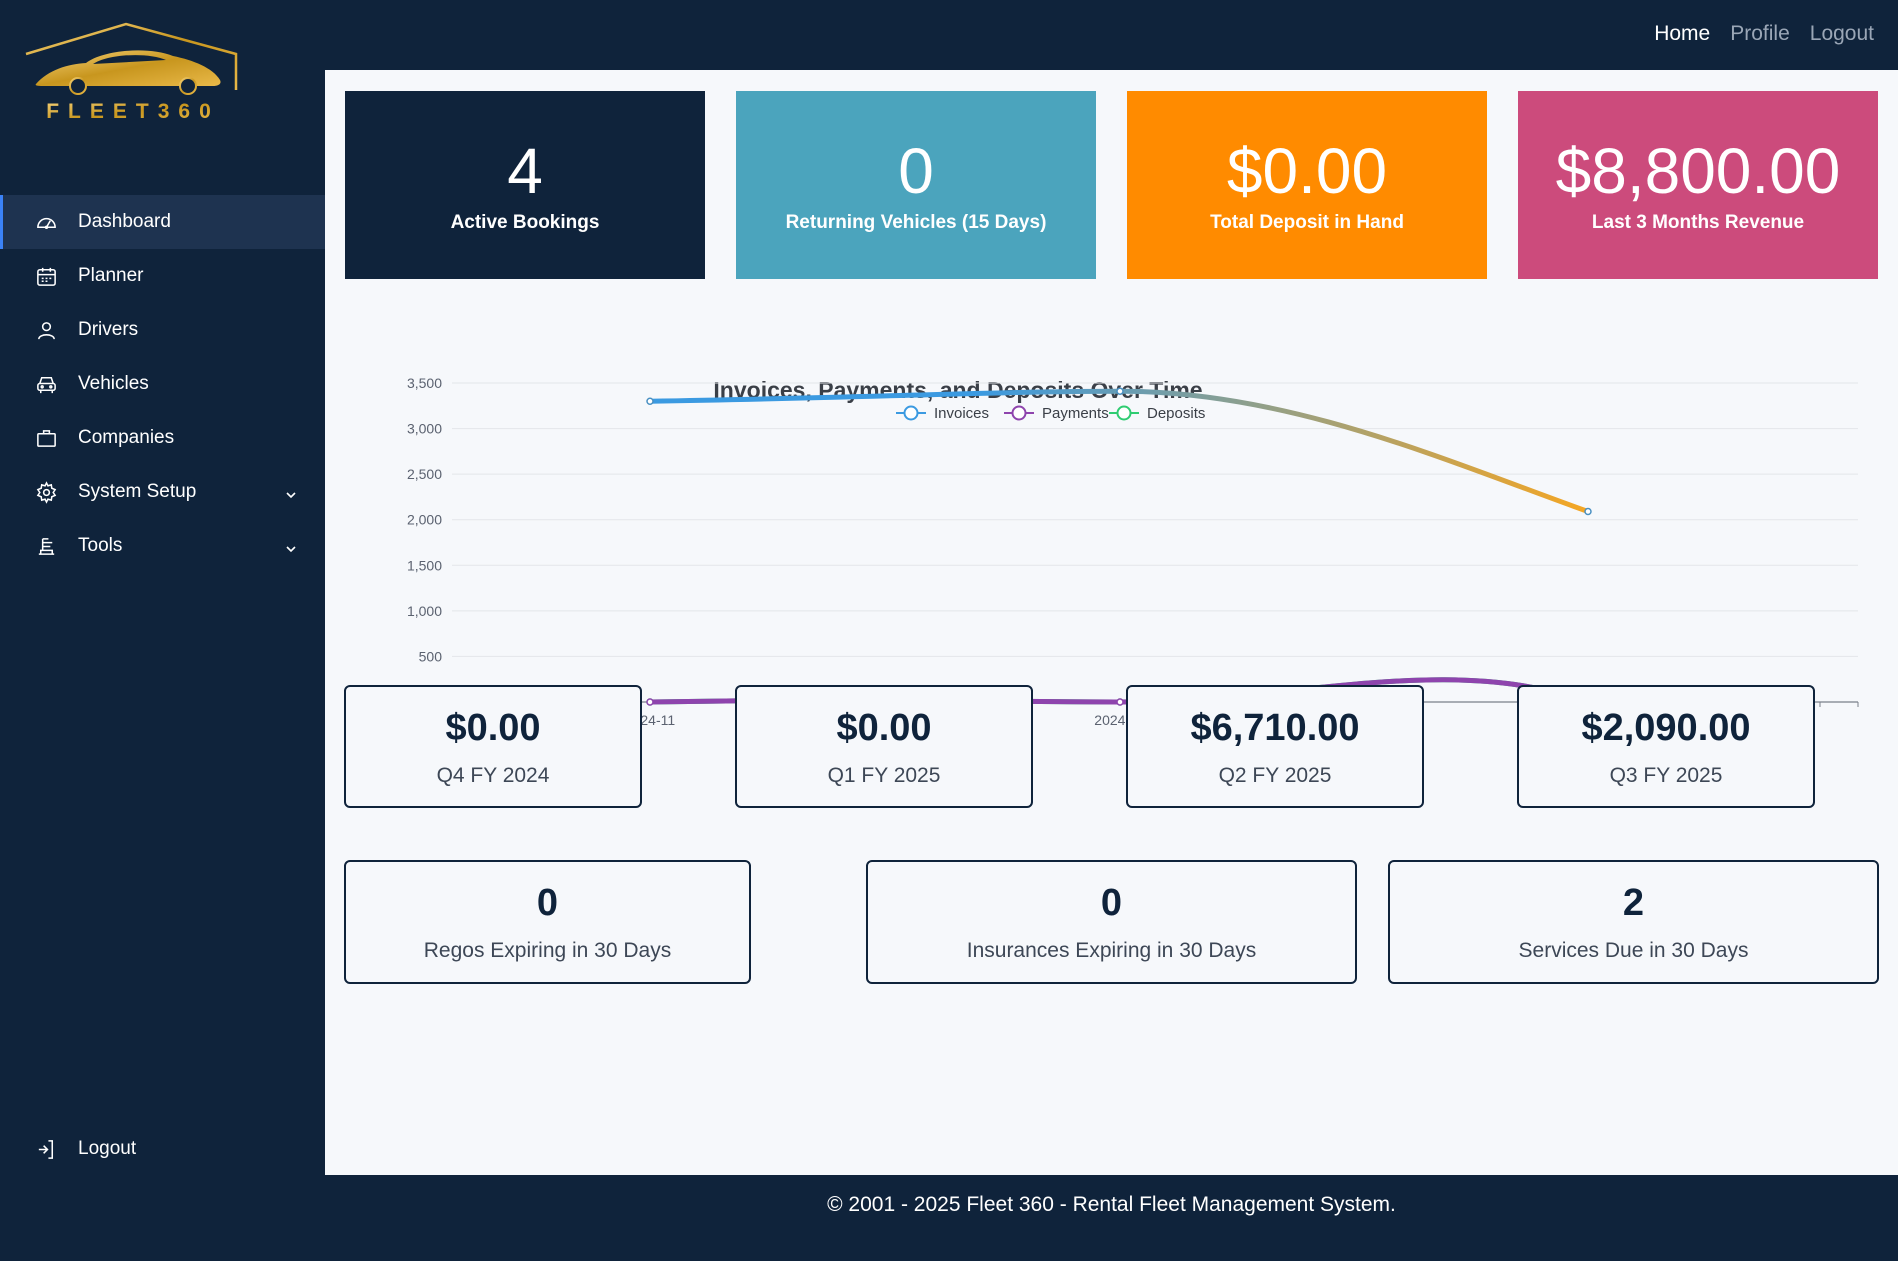 This screenshot has height=1261, width=1898. I want to click on card-label: Q4 FY 2024, so click(493, 775).